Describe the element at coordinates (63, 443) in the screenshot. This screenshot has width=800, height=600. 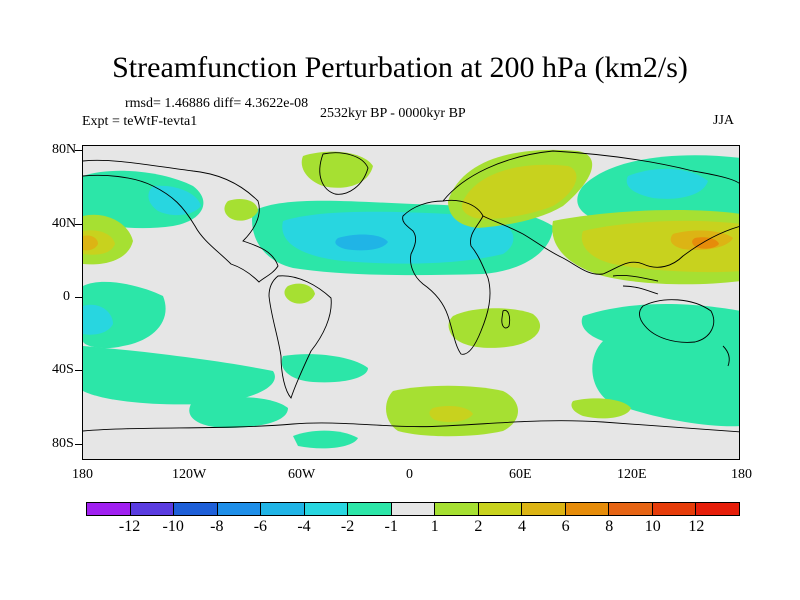
I see `lat-label-80s: 80S` at that location.